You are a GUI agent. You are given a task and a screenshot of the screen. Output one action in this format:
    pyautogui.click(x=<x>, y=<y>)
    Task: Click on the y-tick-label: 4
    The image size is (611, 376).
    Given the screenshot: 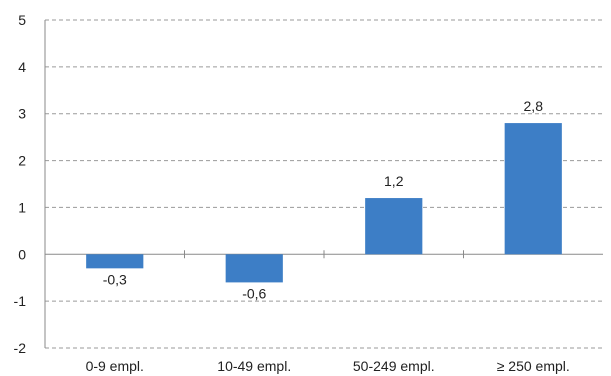 What is the action you would take?
    pyautogui.click(x=22, y=67)
    